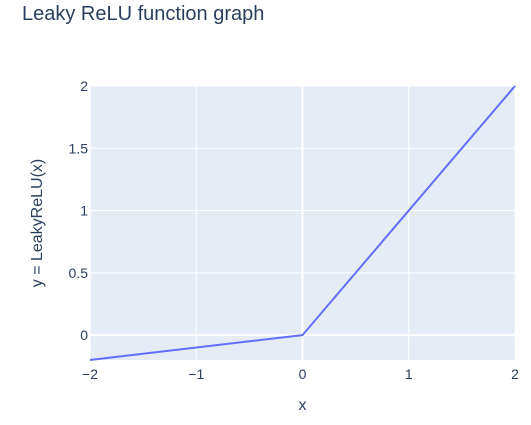 Image resolution: width=531 pixels, height=425 pixels. I want to click on y-tick-label: 0, so click(84, 335).